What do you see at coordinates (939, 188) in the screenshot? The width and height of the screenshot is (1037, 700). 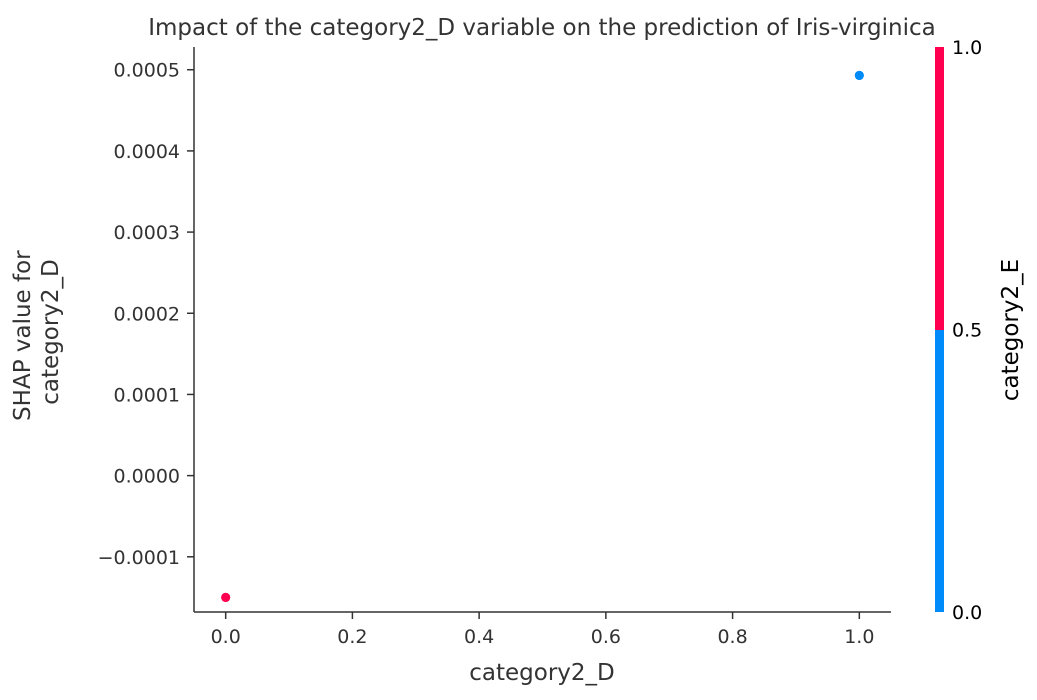 I see `colorbar-high-segment` at bounding box center [939, 188].